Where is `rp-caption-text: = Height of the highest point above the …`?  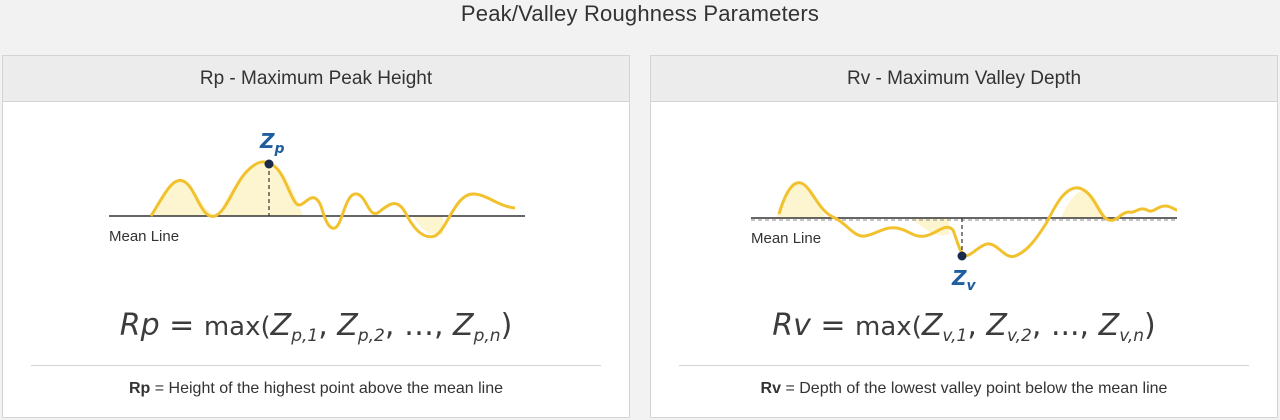
rp-caption-text: = Height of the highest point above the … is located at coordinates (326, 388).